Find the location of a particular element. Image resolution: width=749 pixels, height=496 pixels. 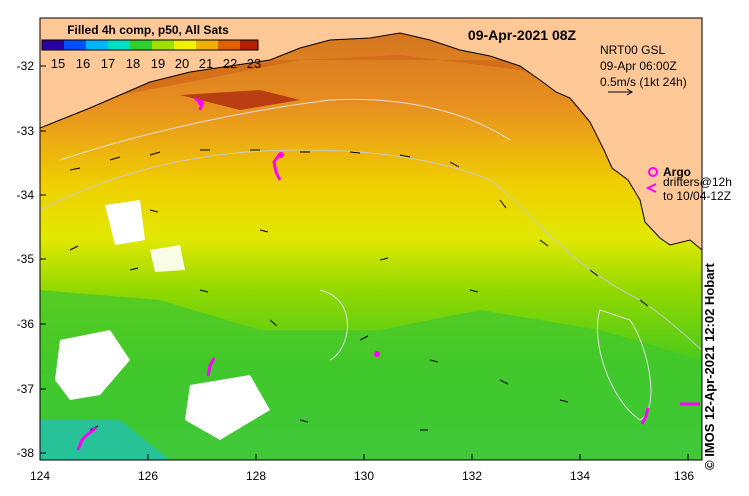

y-tick-label: -33 is located at coordinates (26, 131).